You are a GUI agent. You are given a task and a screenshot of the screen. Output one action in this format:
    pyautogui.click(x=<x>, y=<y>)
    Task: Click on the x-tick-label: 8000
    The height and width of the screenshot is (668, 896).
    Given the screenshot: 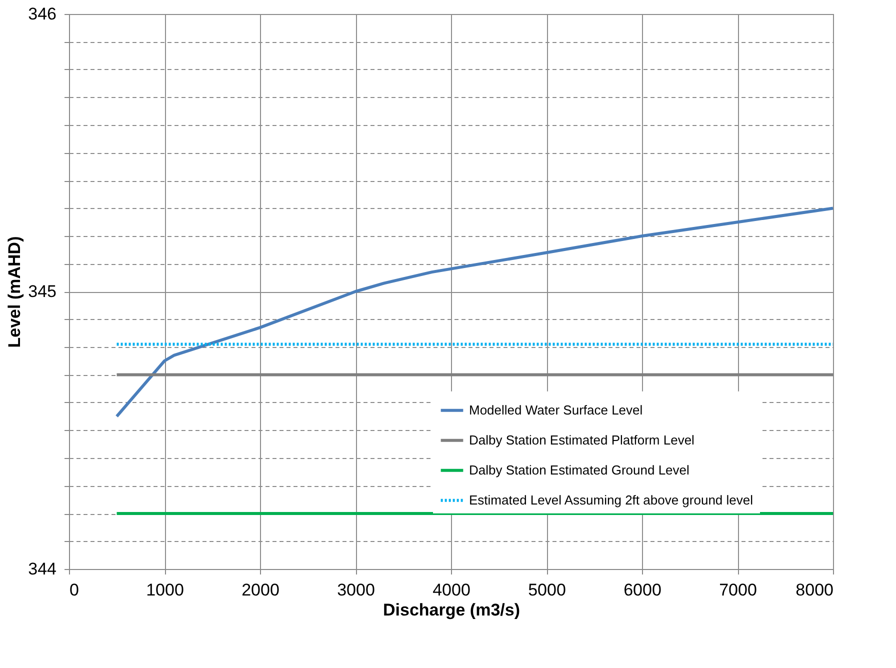 What is the action you would take?
    pyautogui.click(x=815, y=590)
    